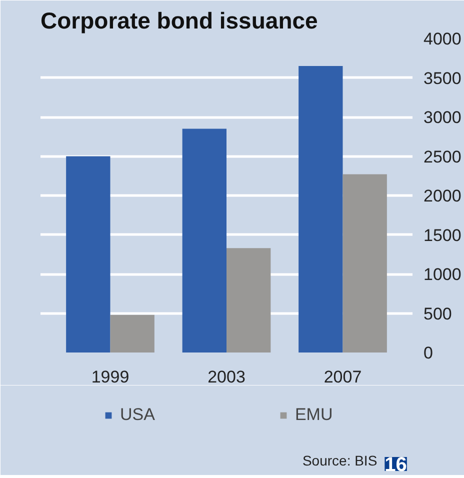  What do you see at coordinates (443, 78) in the screenshot?
I see `y-tick-label: 3500` at bounding box center [443, 78].